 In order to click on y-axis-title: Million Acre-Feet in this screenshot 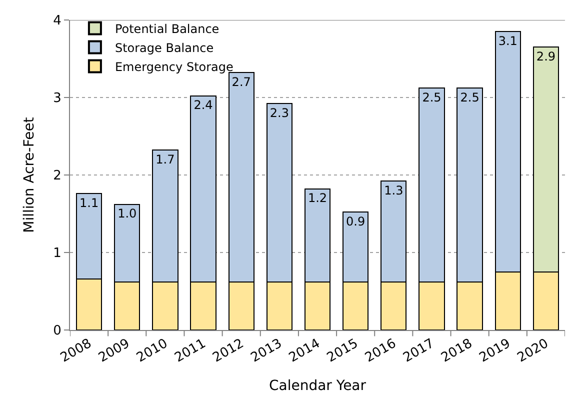, I will do `click(30, 174)`.